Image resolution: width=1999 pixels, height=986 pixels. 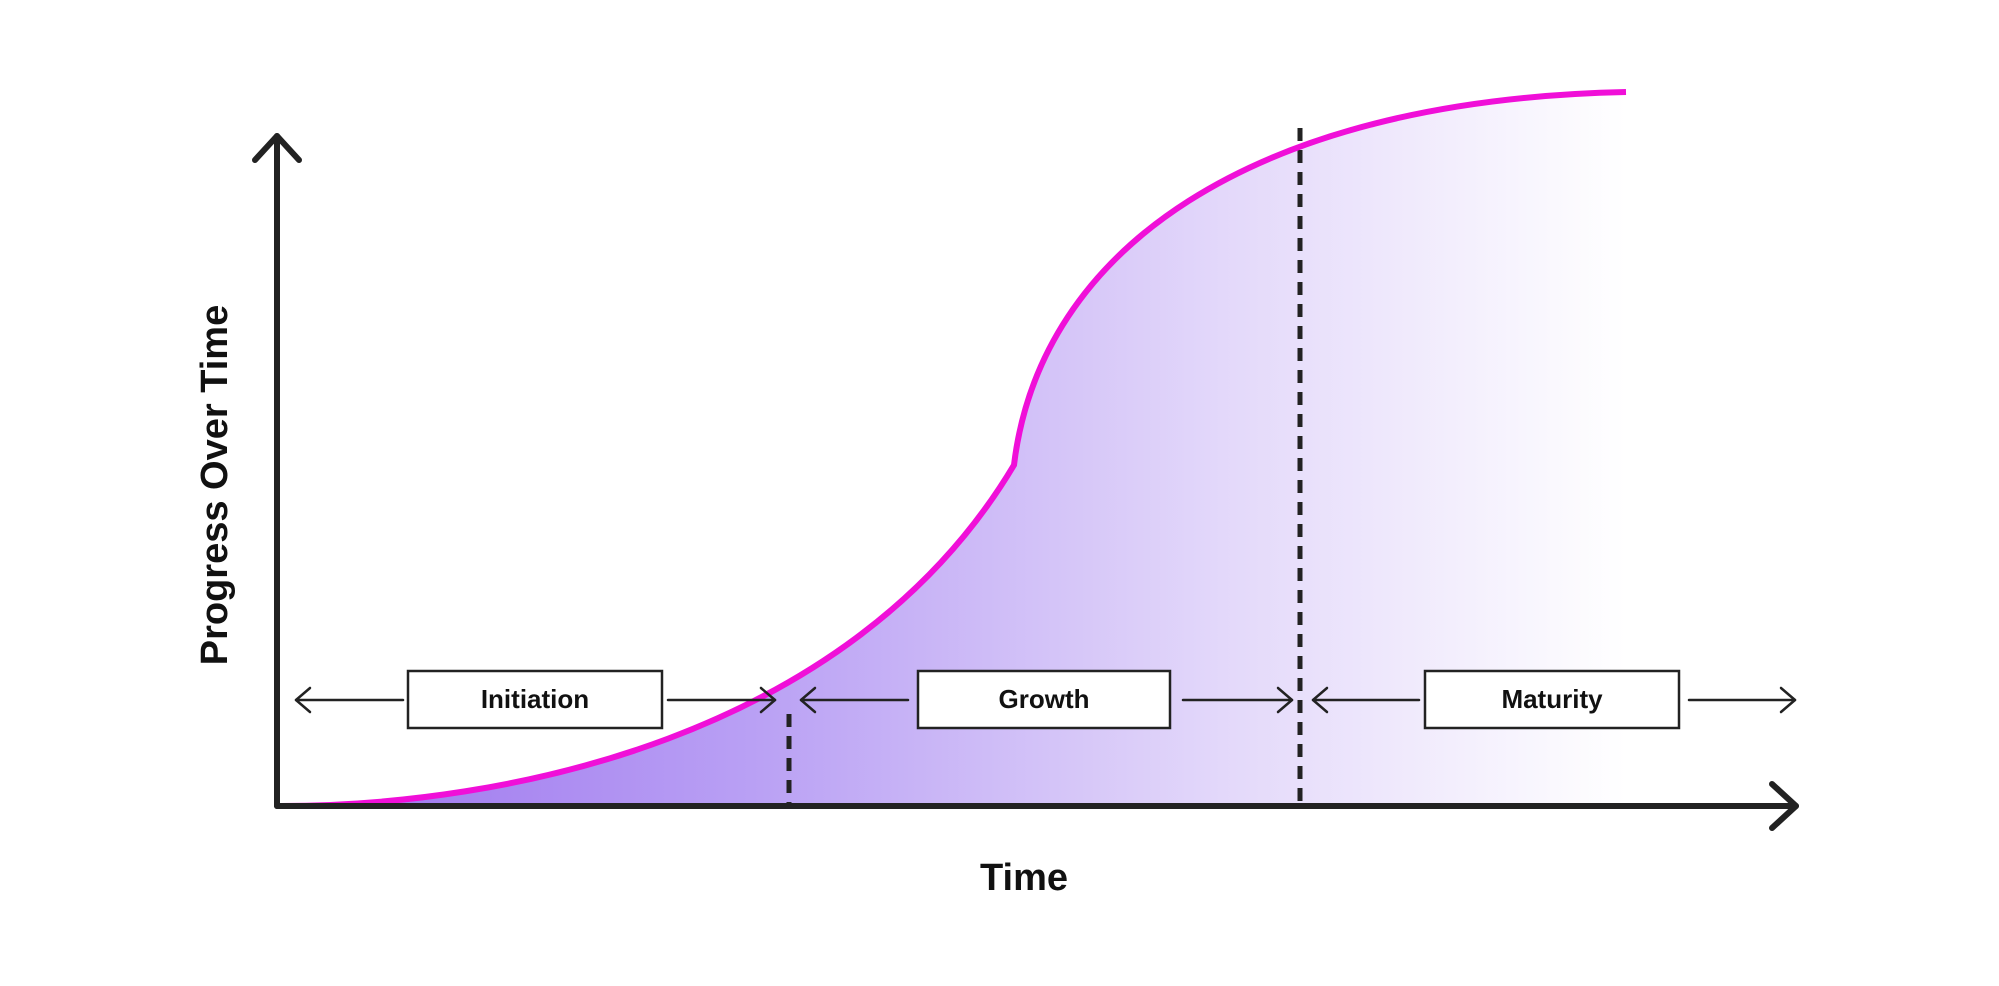 What do you see at coordinates (535, 699) in the screenshot?
I see `phase-label: Initiation` at bounding box center [535, 699].